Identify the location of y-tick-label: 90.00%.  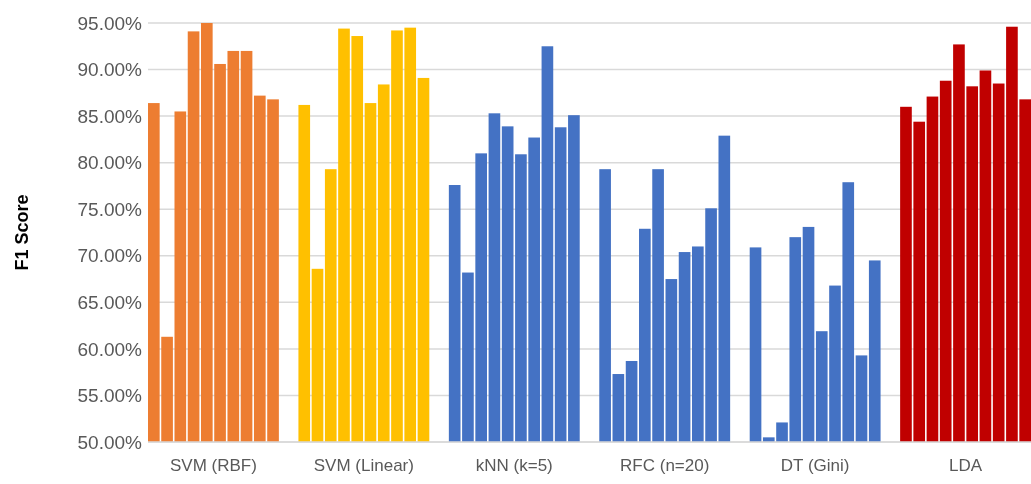
(110, 70).